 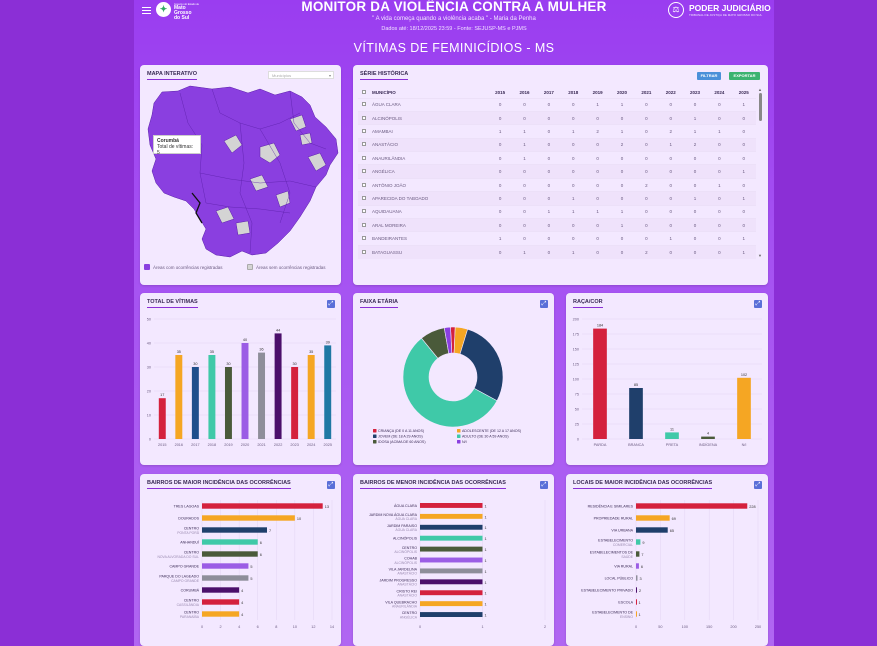 I want to click on table-scrollbar: ▲ ▼, so click(x=760, y=173).